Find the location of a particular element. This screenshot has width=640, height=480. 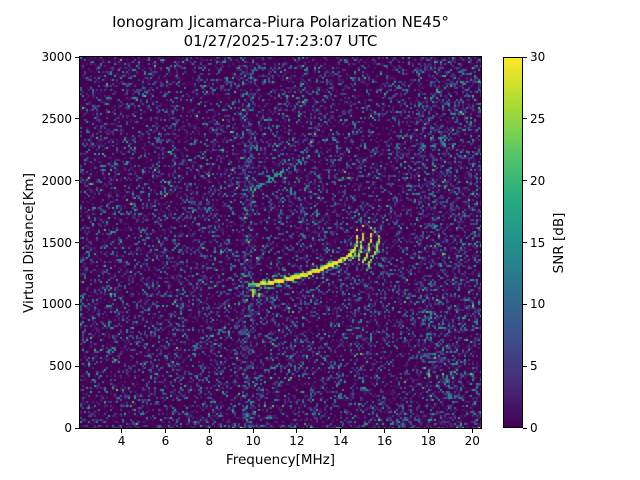

cbar-tick-label: 20 is located at coordinates (538, 180).